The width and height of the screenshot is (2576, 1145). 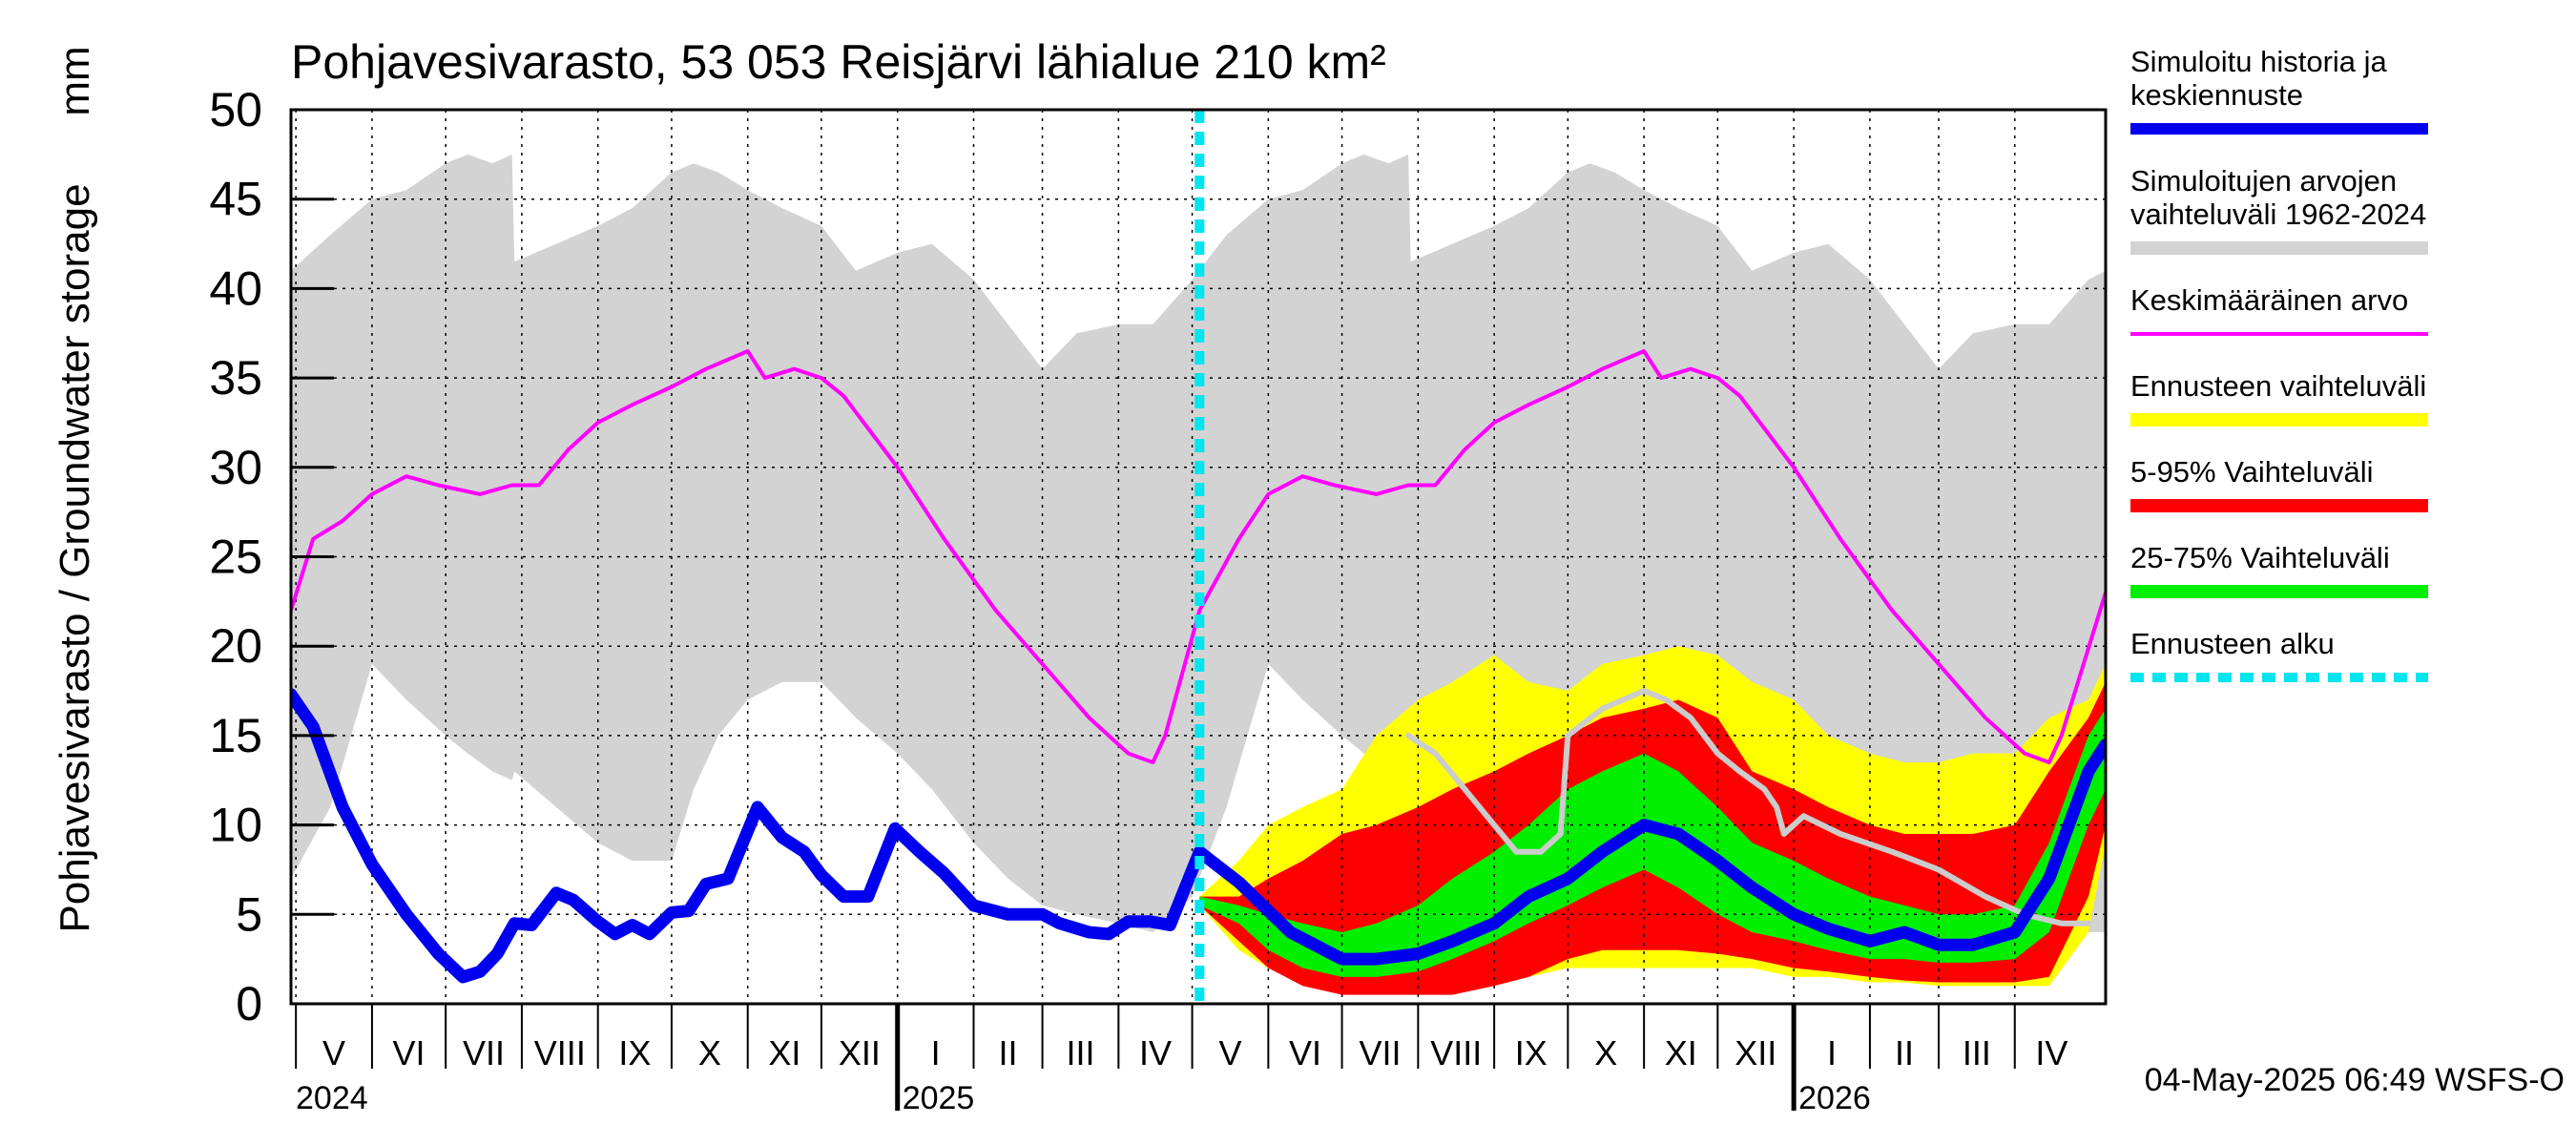 I want to click on legend-label: 5-95% Vaihteluväli, so click(x=2251, y=472).